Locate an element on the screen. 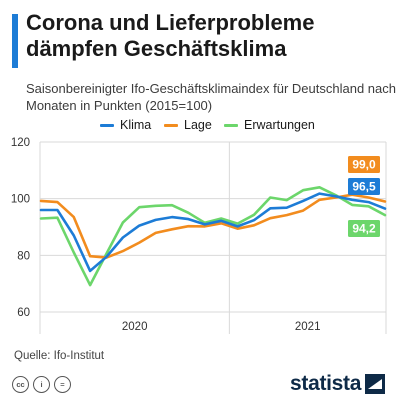  legend-swatch-erwartungen is located at coordinates (231, 125).